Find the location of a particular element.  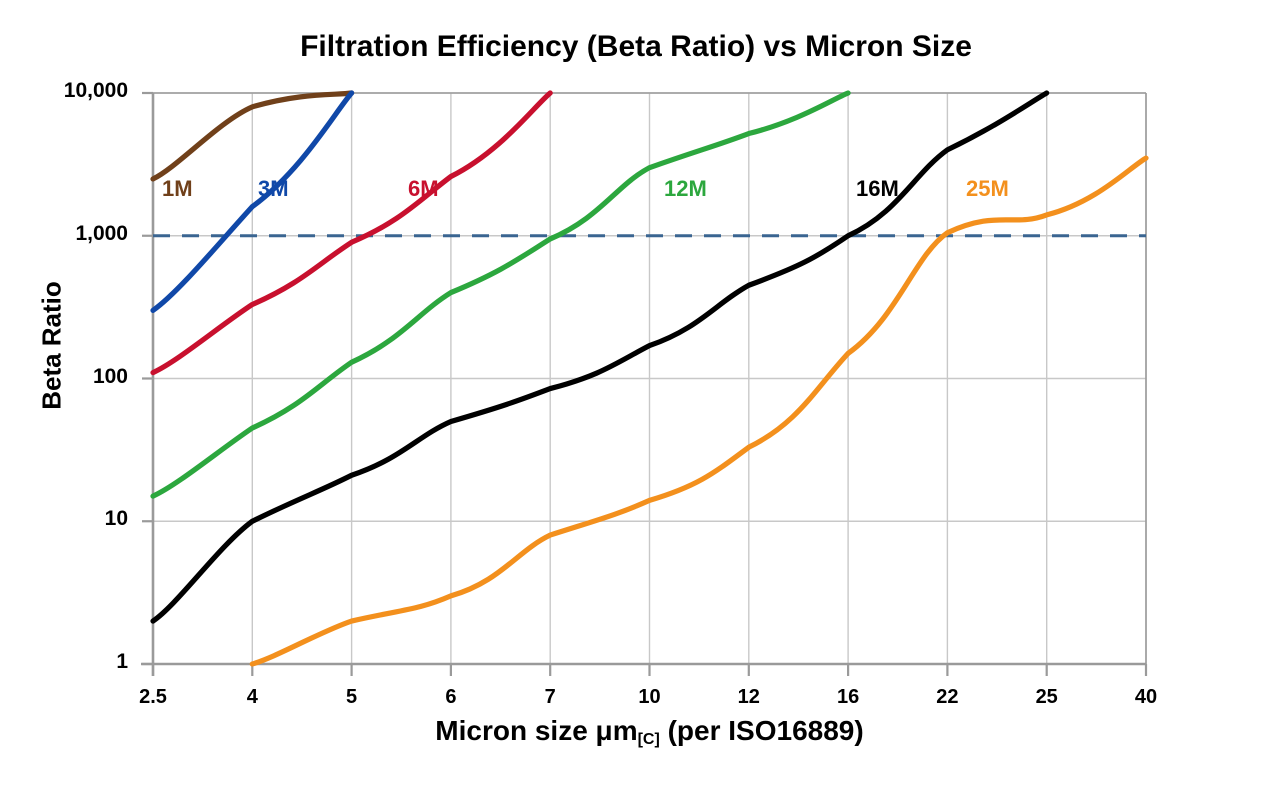

series-curve-6m is located at coordinates (351, 233).